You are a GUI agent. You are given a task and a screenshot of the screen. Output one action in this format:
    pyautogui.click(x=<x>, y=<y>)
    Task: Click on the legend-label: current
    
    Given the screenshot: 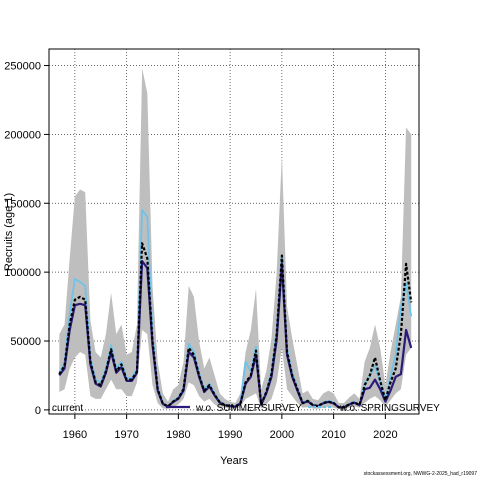 What is the action you would take?
    pyautogui.click(x=67, y=408)
    